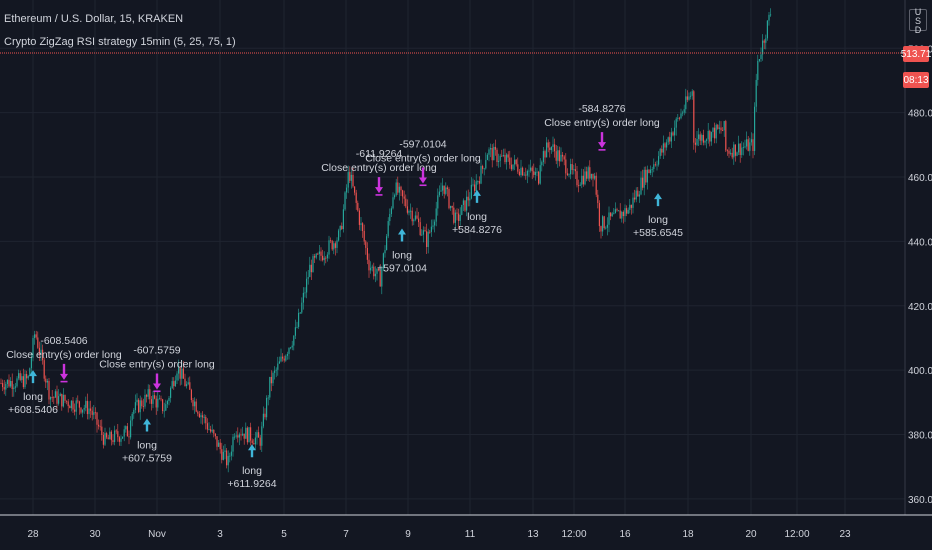  What do you see at coordinates (157, 534) in the screenshot?
I see `x-tick-label: Nov` at bounding box center [157, 534].